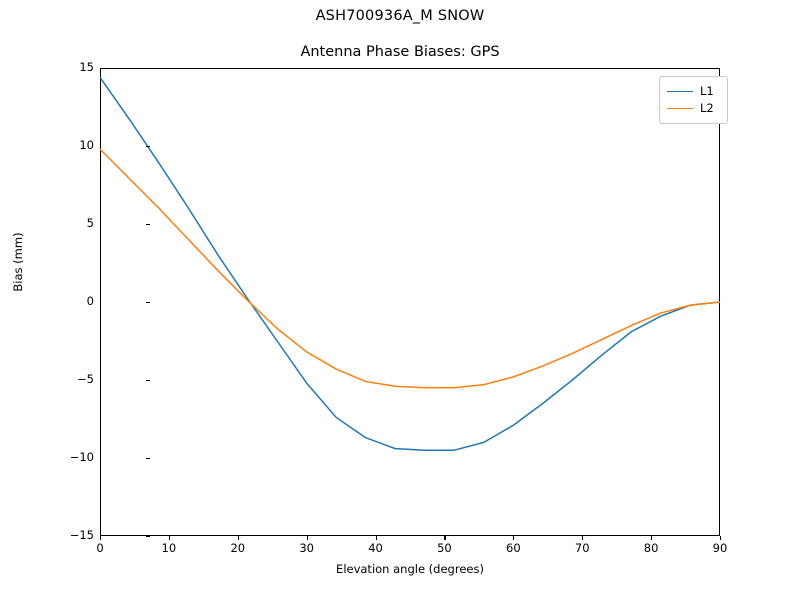  I want to click on y-axis-label: Bias (mm), so click(18, 262).